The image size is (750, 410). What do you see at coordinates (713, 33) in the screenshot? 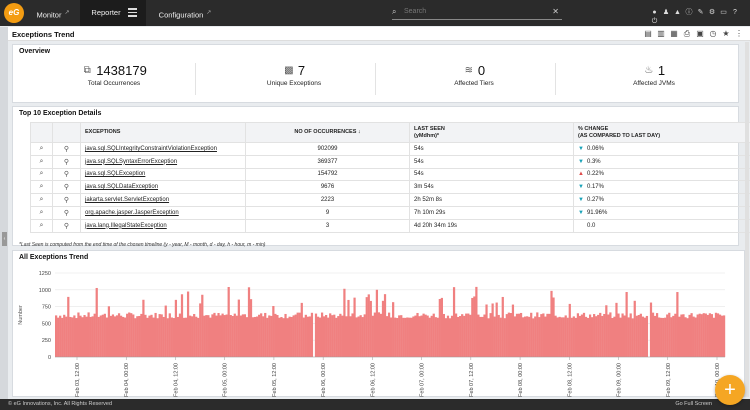
I see `clock-icon: ◷` at bounding box center [713, 33].